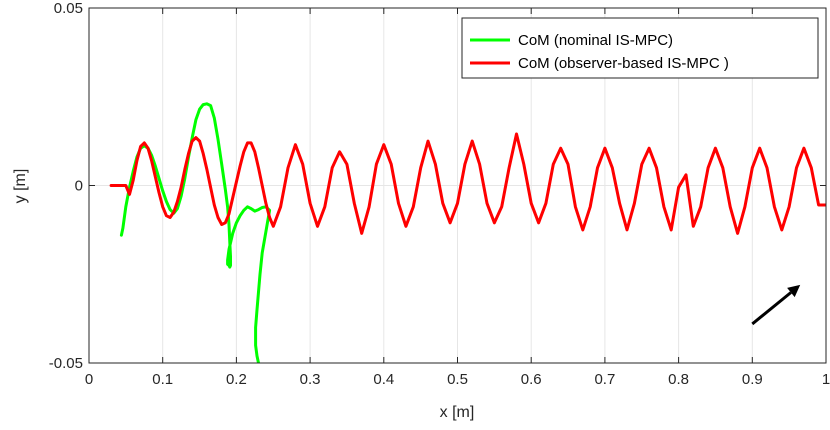  What do you see at coordinates (826, 379) in the screenshot?
I see `x-tick-label: 1` at bounding box center [826, 379].